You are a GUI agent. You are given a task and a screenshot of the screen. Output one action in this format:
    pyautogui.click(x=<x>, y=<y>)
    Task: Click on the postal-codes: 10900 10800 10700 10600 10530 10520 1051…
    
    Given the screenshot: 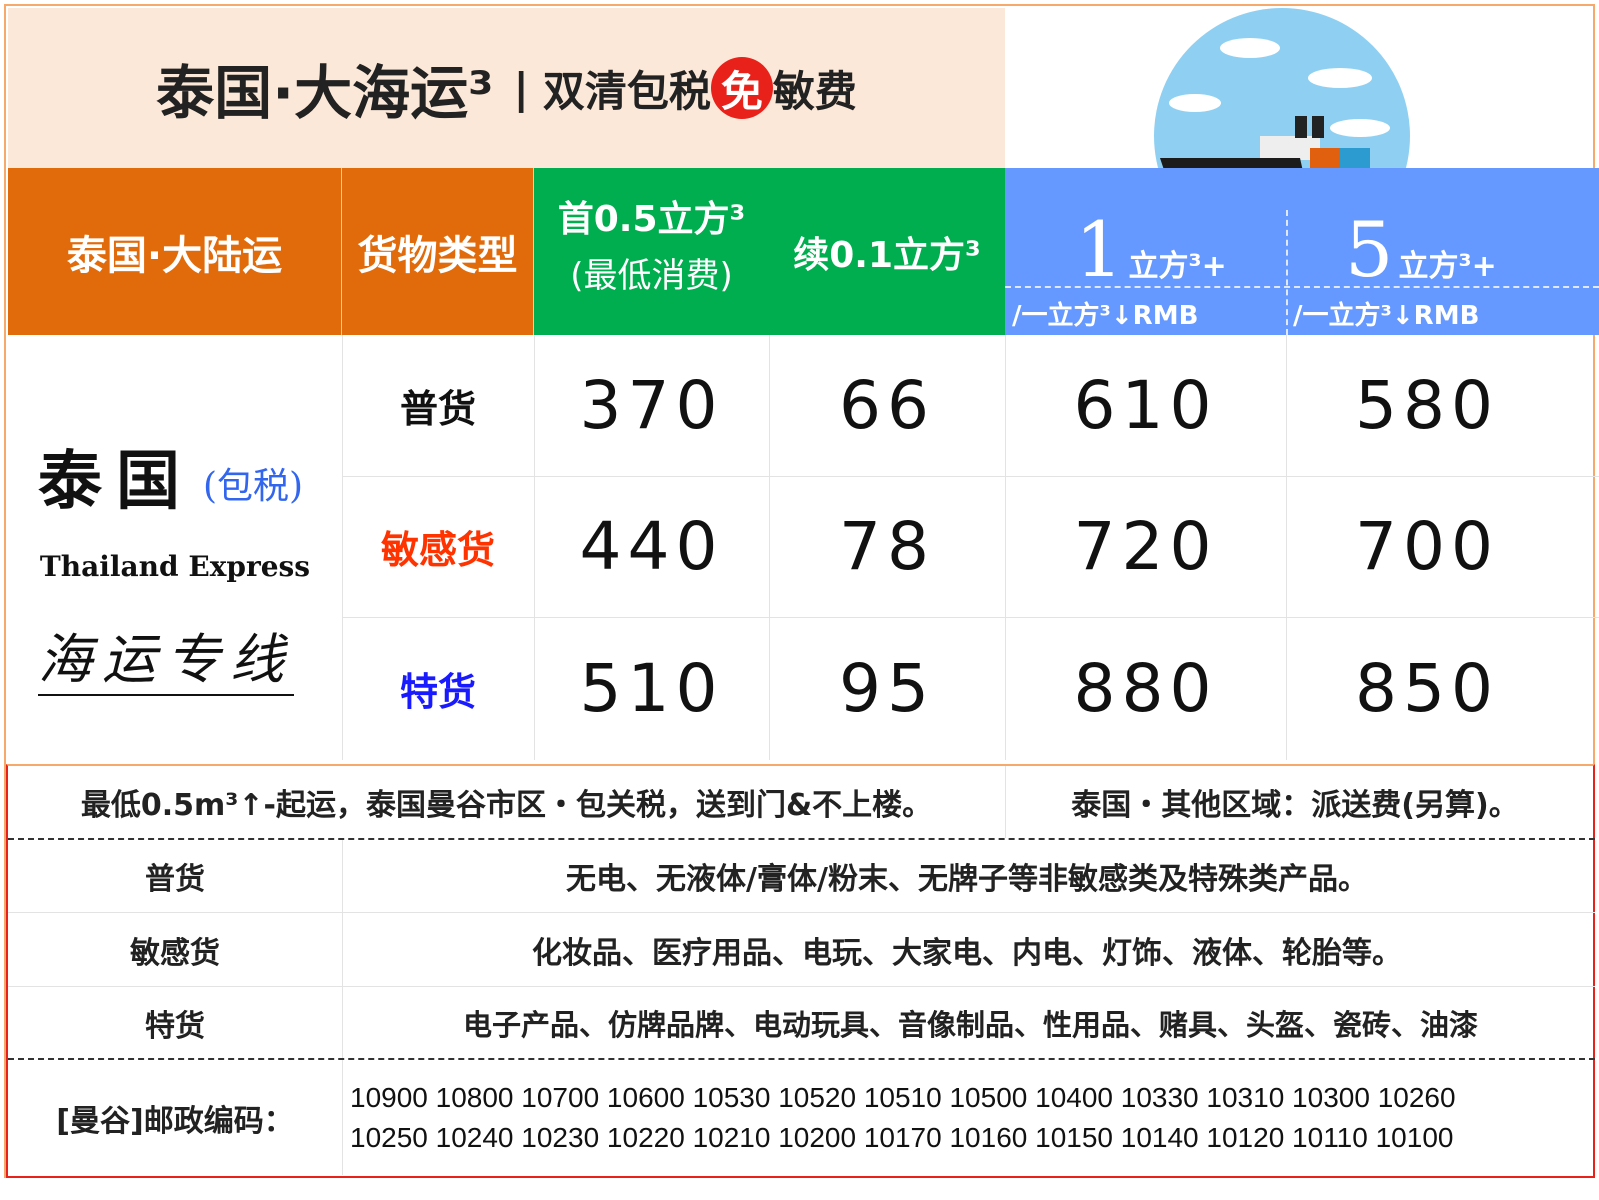 What is the action you would take?
    pyautogui.click(x=970, y=1118)
    